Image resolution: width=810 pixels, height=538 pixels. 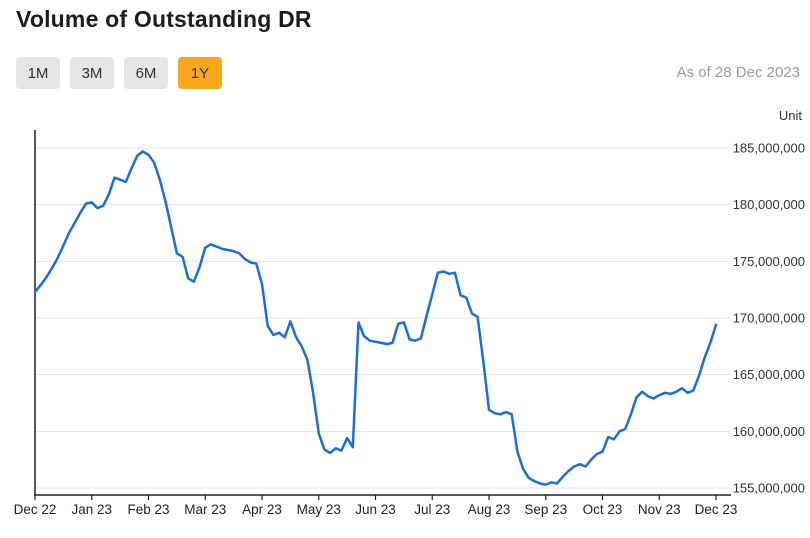 What do you see at coordinates (603, 509) in the screenshot?
I see `x-axis-label: Oct 23` at bounding box center [603, 509].